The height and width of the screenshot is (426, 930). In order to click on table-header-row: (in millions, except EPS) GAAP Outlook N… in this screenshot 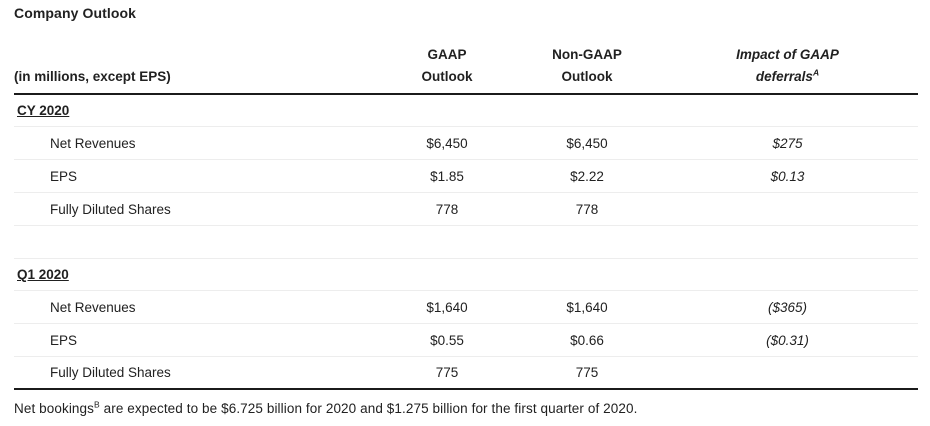, I will do `click(466, 69)`.